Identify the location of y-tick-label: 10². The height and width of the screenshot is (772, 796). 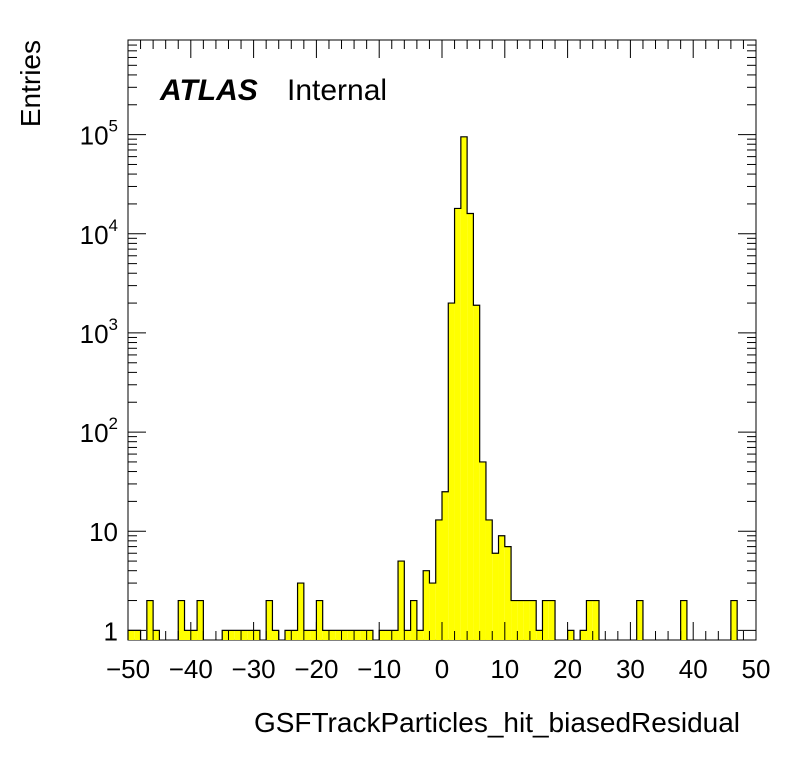
(99, 431).